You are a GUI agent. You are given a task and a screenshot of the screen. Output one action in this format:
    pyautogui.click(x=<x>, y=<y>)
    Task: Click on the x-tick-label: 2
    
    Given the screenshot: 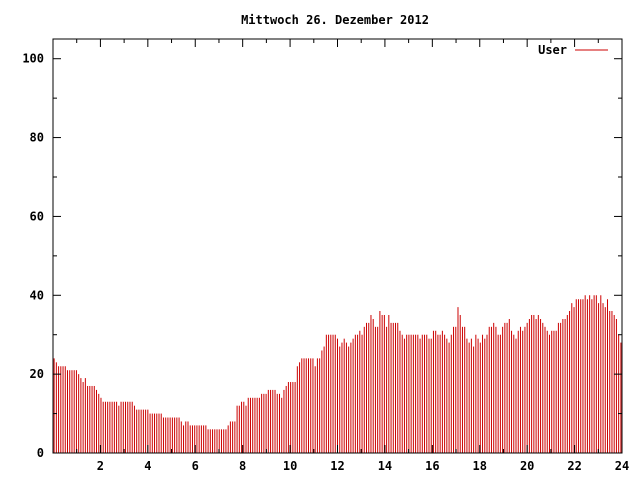 What is the action you would take?
    pyautogui.click(x=100, y=466)
    